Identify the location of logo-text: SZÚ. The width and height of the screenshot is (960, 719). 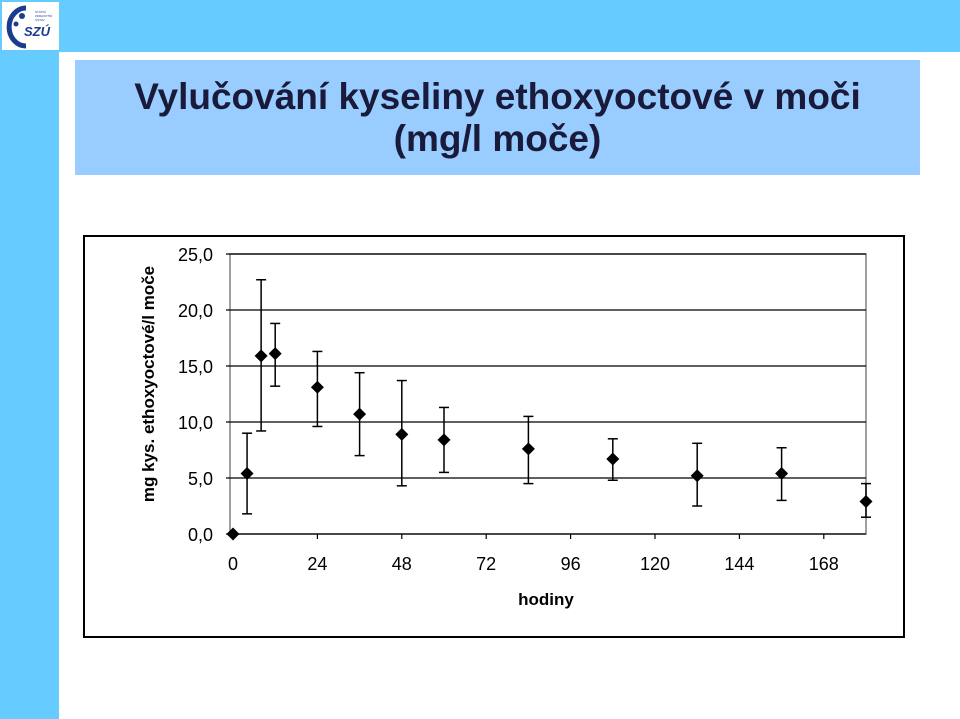
(37, 31).